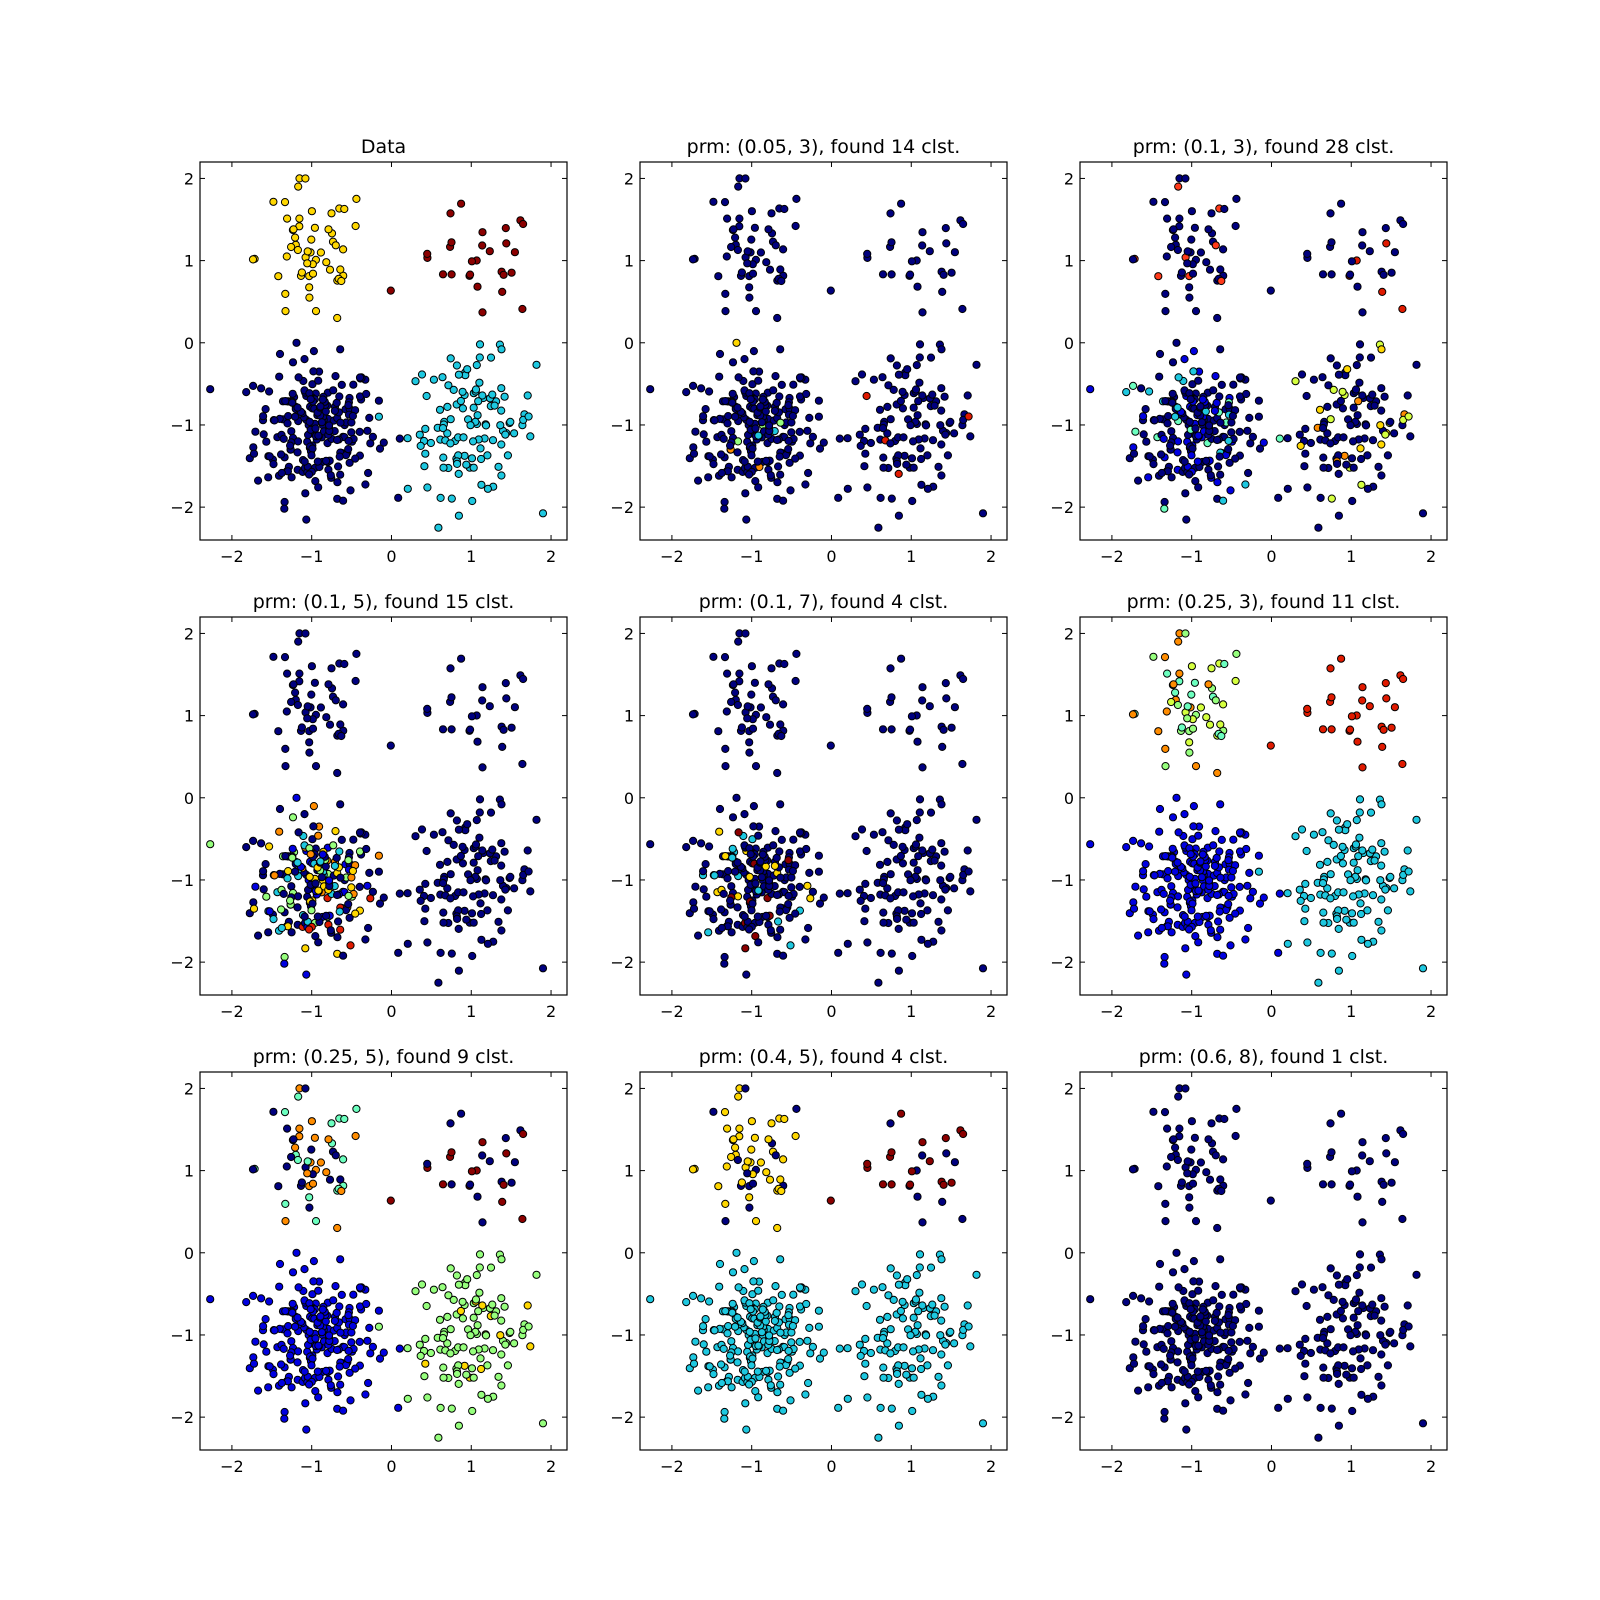 This screenshot has width=1600, height=1600. Describe the element at coordinates (752, 556) in the screenshot. I see `x-tick-label: −1` at that location.